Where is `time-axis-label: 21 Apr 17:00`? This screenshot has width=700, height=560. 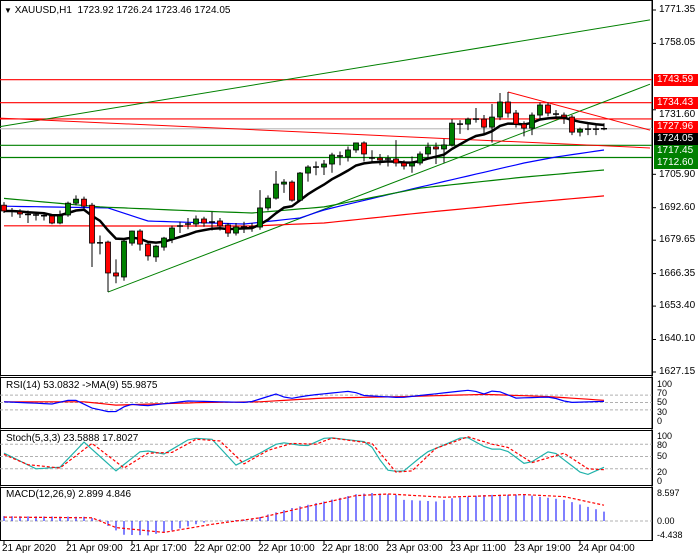
time-axis-label: 21 Apr 17:00 is located at coordinates (158, 548).